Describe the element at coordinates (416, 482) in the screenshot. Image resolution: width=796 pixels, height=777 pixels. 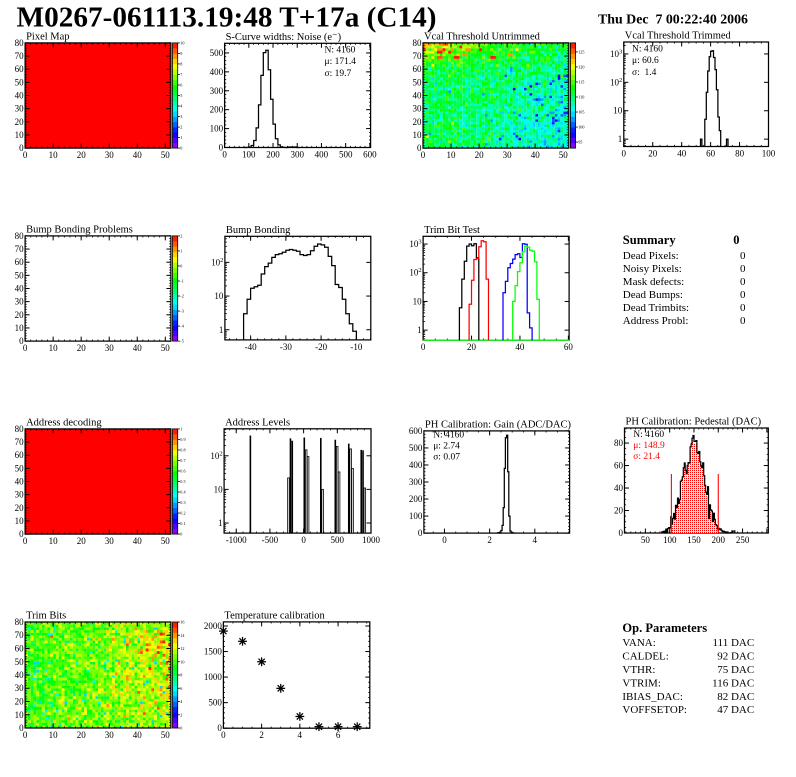
I see `svg-text: 300` at that location.